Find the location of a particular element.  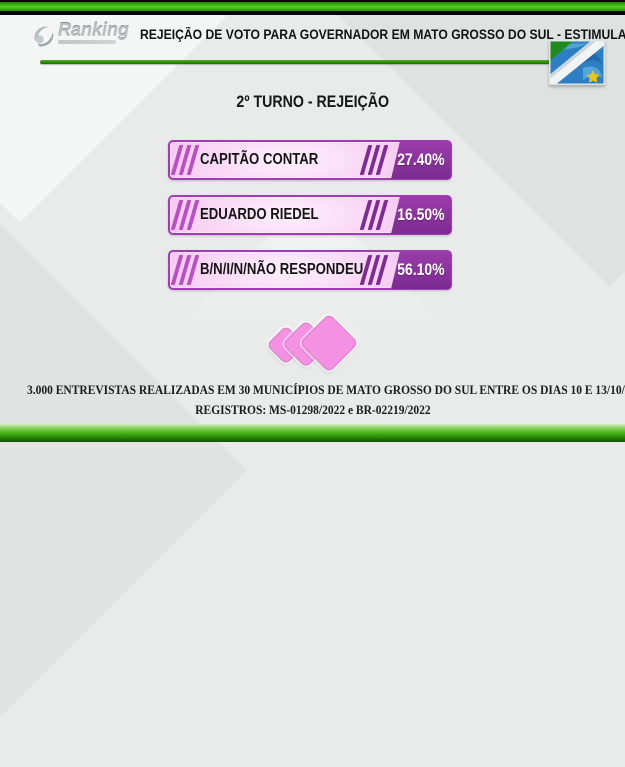

top-frame-bar is located at coordinates (312, 7).